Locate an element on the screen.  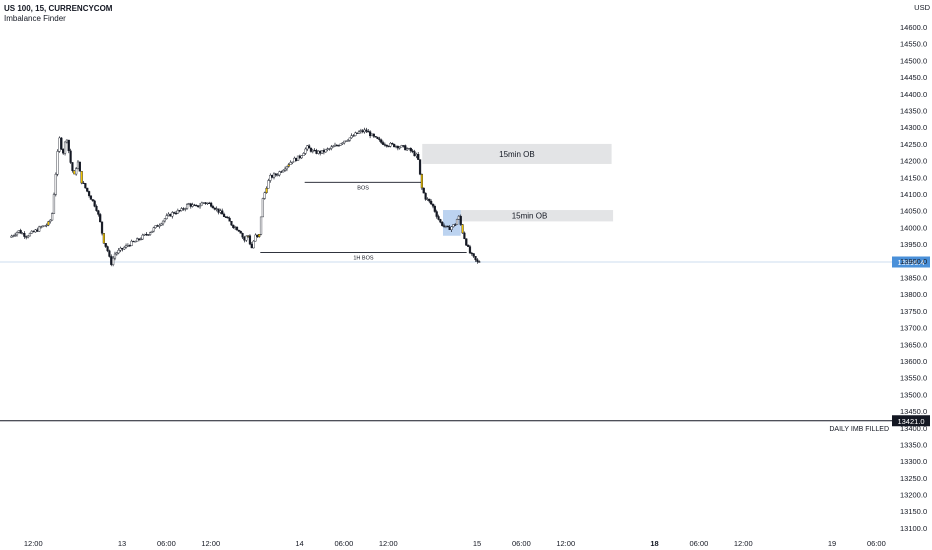
y-tick-label: 14050.0 is located at coordinates (913, 211).